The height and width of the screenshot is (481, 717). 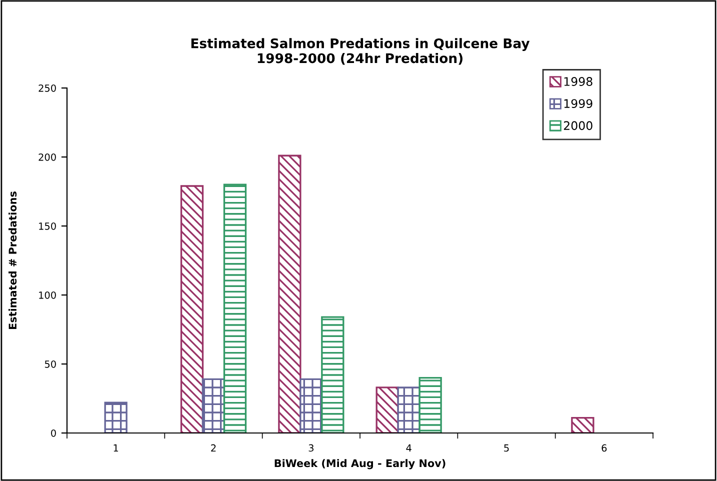 I want to click on y-tick-label: 200, so click(x=47, y=157).